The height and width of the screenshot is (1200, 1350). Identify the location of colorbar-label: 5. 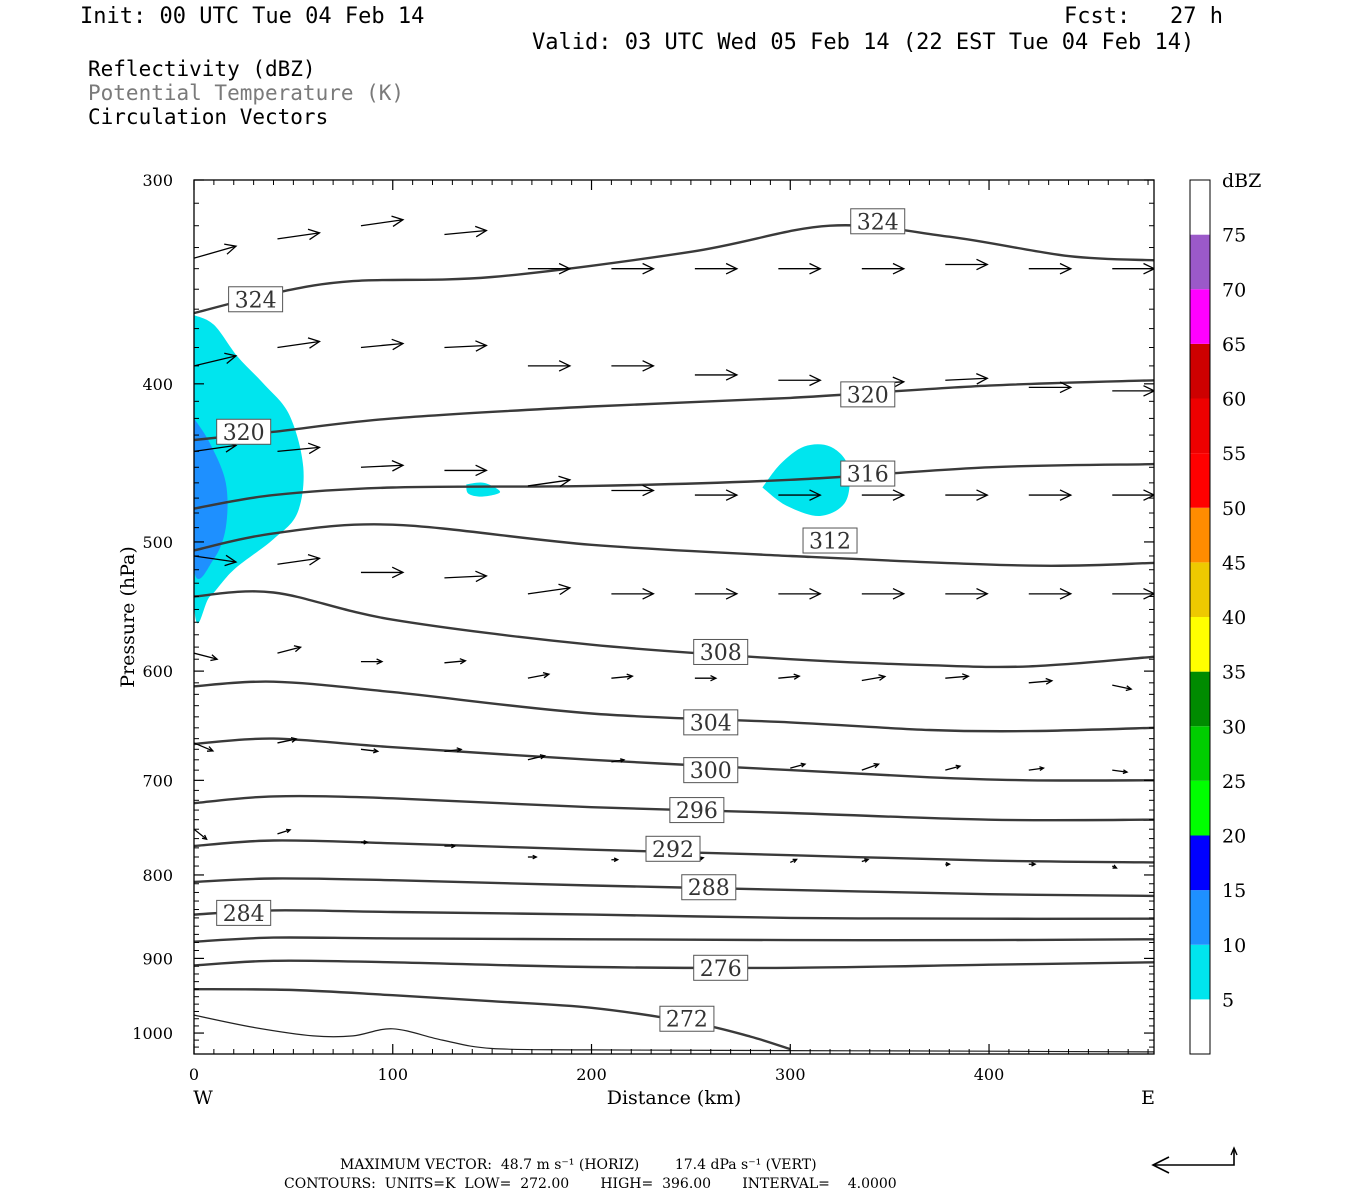
(1228, 1000).